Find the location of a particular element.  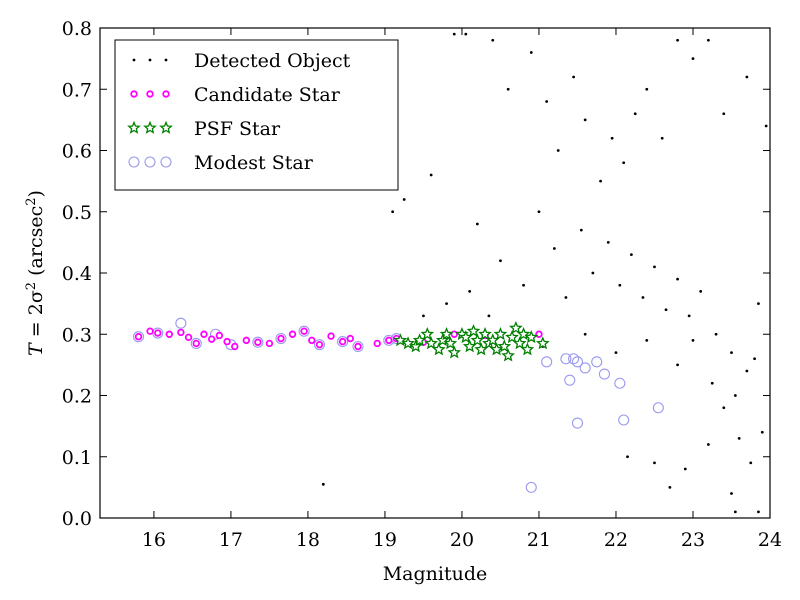

y-tick-label: 0.1 is located at coordinates (77, 458).